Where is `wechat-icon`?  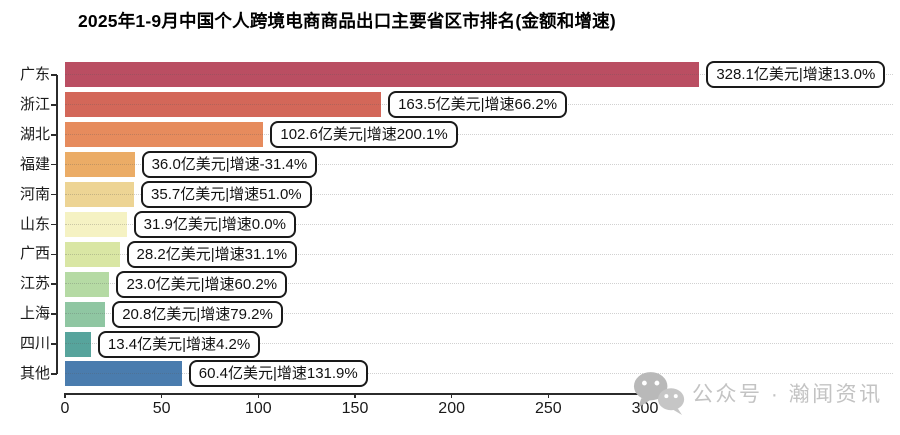
wechat-icon is located at coordinates (659, 393).